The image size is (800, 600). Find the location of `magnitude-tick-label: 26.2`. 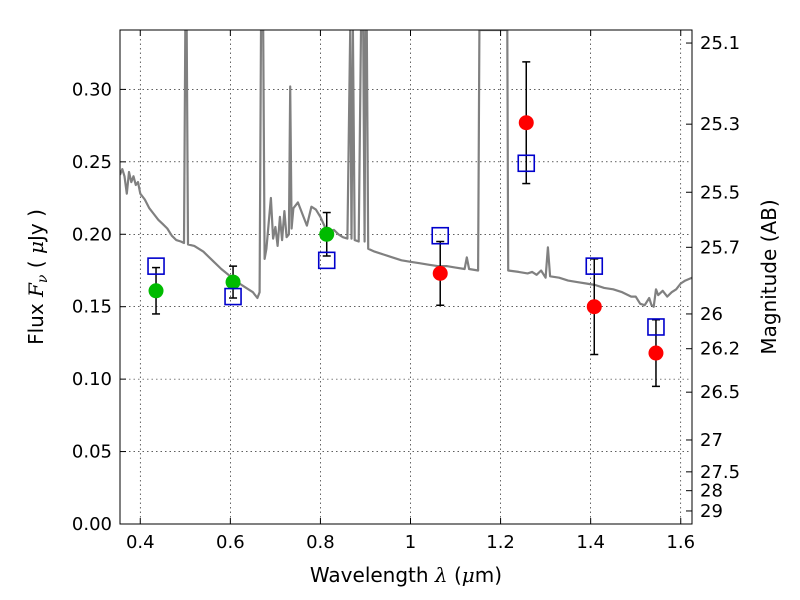

magnitude-tick-label: 26.2 is located at coordinates (720, 349).